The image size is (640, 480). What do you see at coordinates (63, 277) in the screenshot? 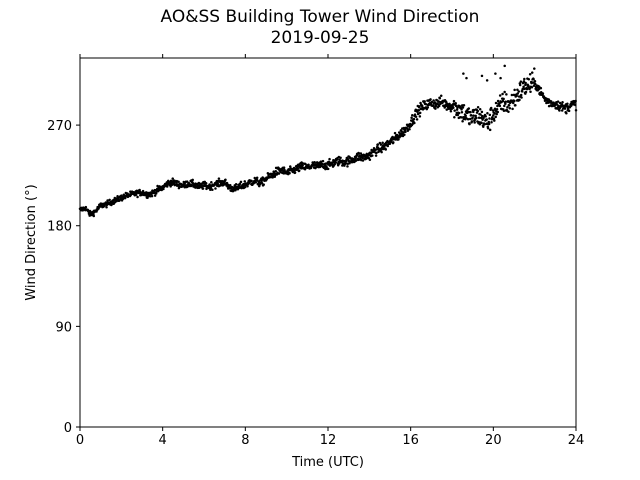
I see `y-axis-ticks: 0 90 180 270` at bounding box center [63, 277].